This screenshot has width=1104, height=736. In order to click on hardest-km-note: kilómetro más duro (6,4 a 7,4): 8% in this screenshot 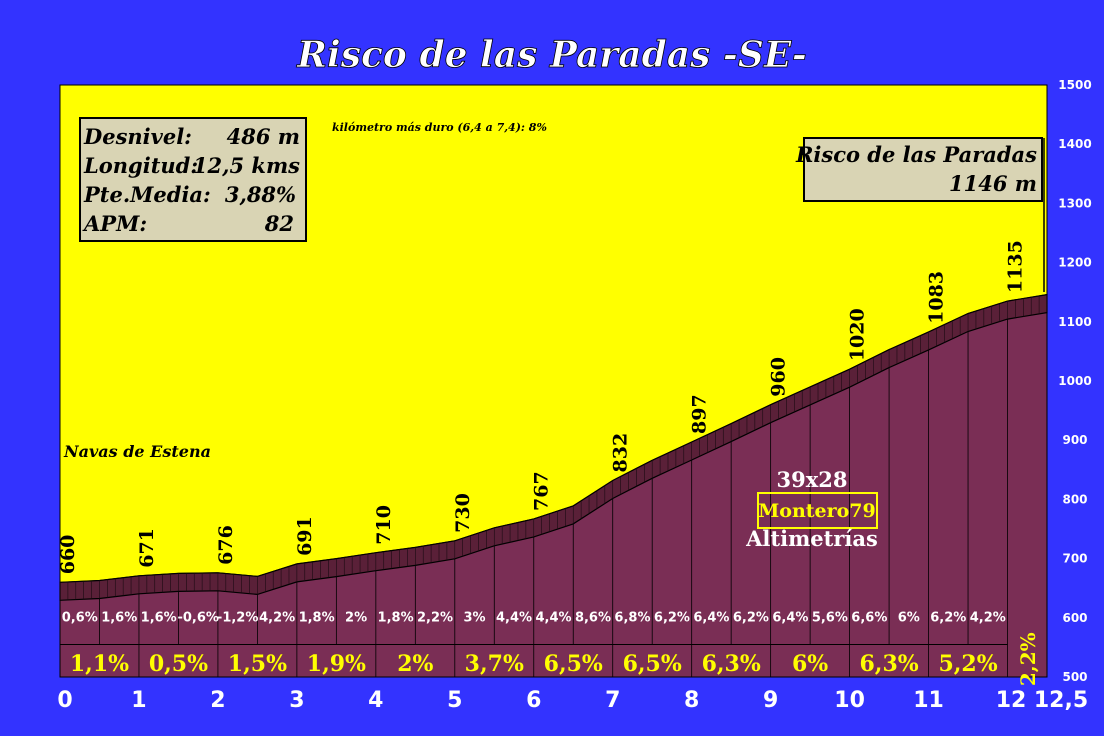, I will do `click(439, 127)`.